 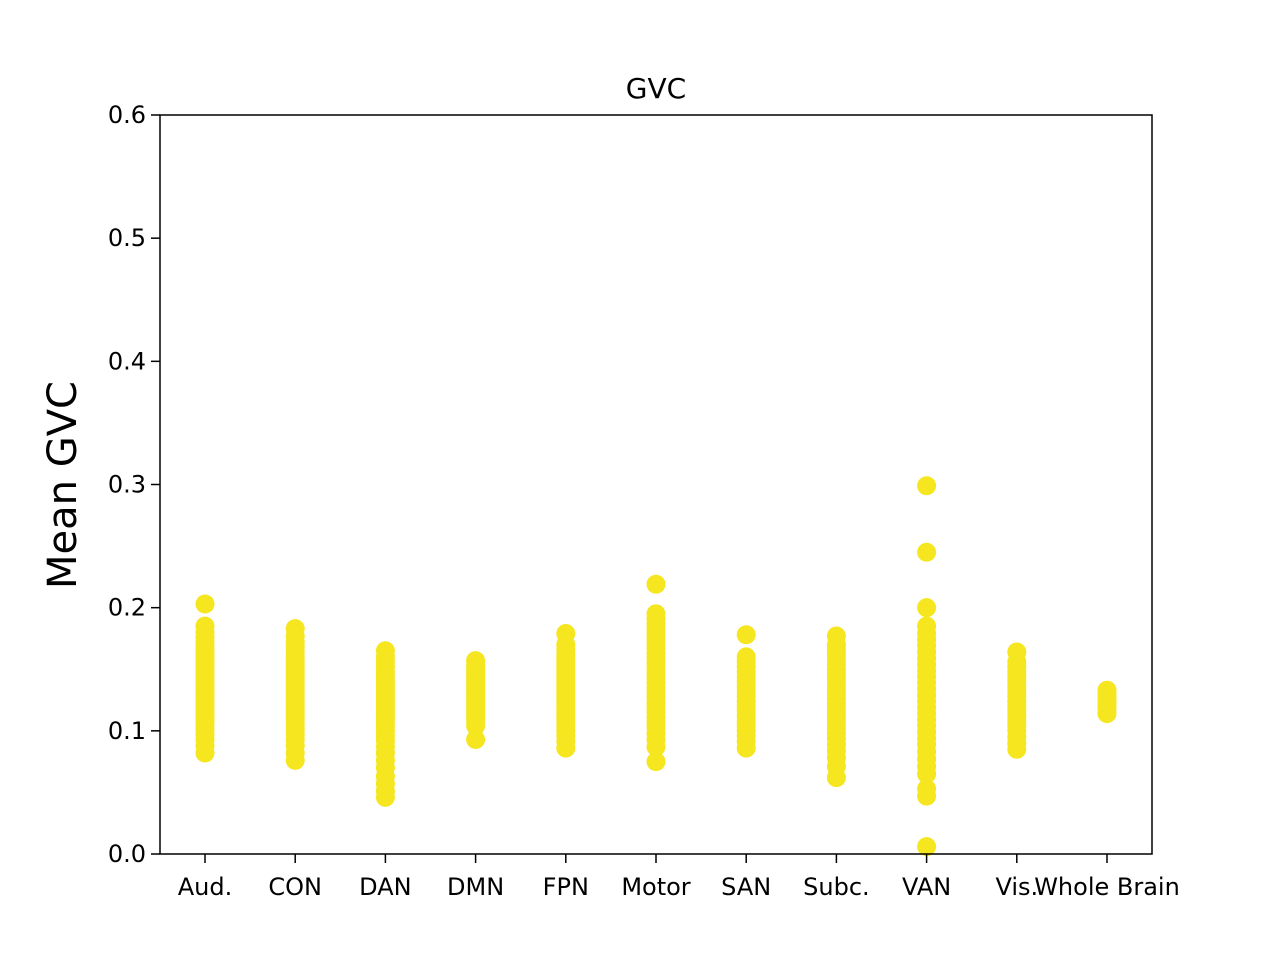 I want to click on x-tick-label: DAN, so click(x=385, y=887).